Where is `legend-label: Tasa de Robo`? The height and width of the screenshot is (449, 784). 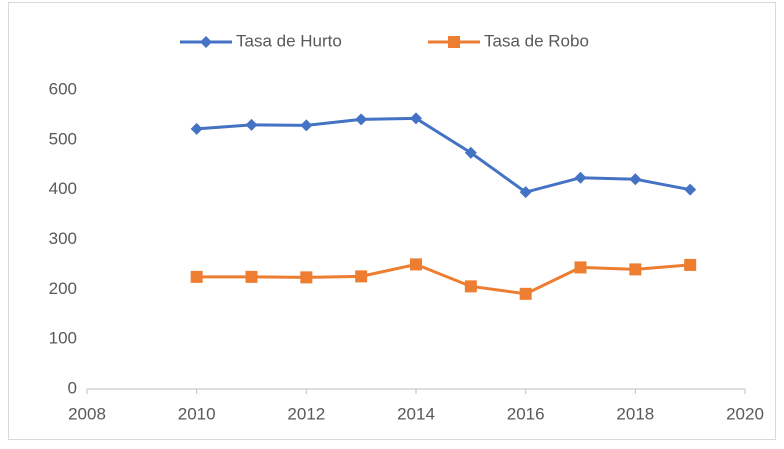 legend-label: Tasa de Robo is located at coordinates (536, 40).